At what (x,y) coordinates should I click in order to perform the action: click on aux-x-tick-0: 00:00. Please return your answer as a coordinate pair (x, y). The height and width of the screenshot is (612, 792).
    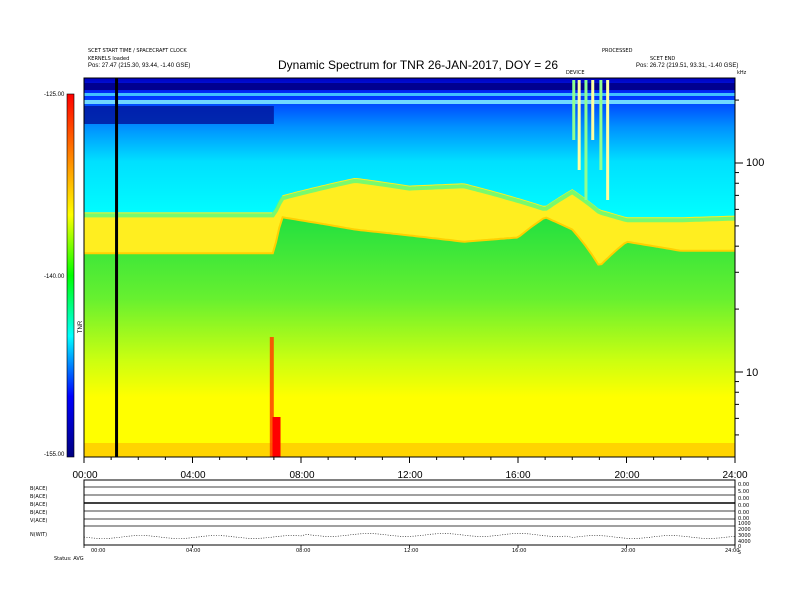
    Looking at the image, I should click on (98, 551).